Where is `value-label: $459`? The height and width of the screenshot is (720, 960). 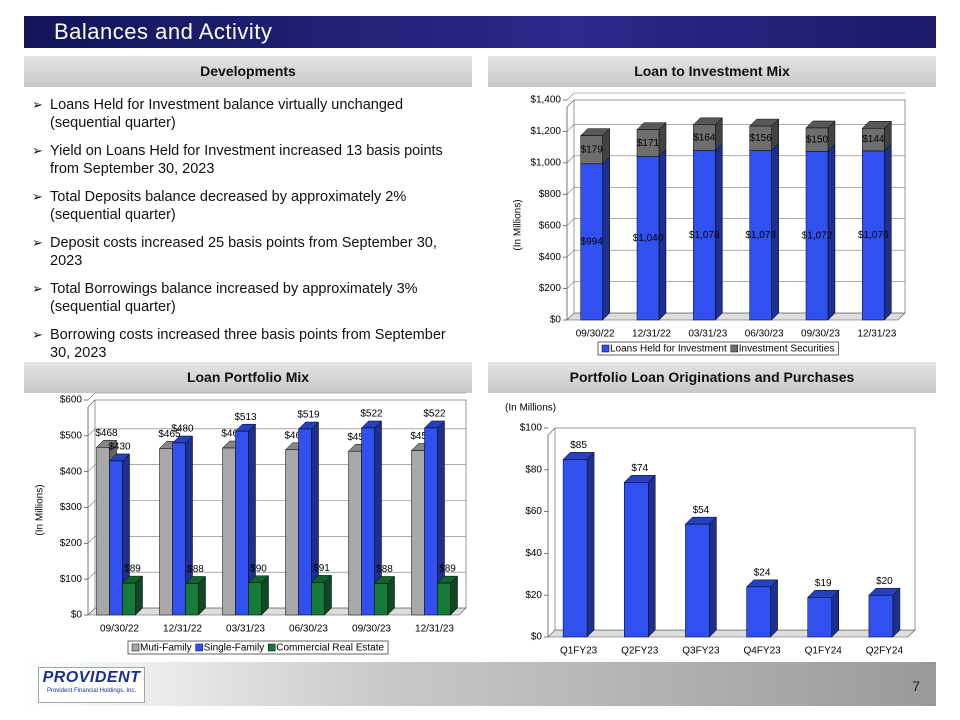 value-label: $459 is located at coordinates (421, 436).